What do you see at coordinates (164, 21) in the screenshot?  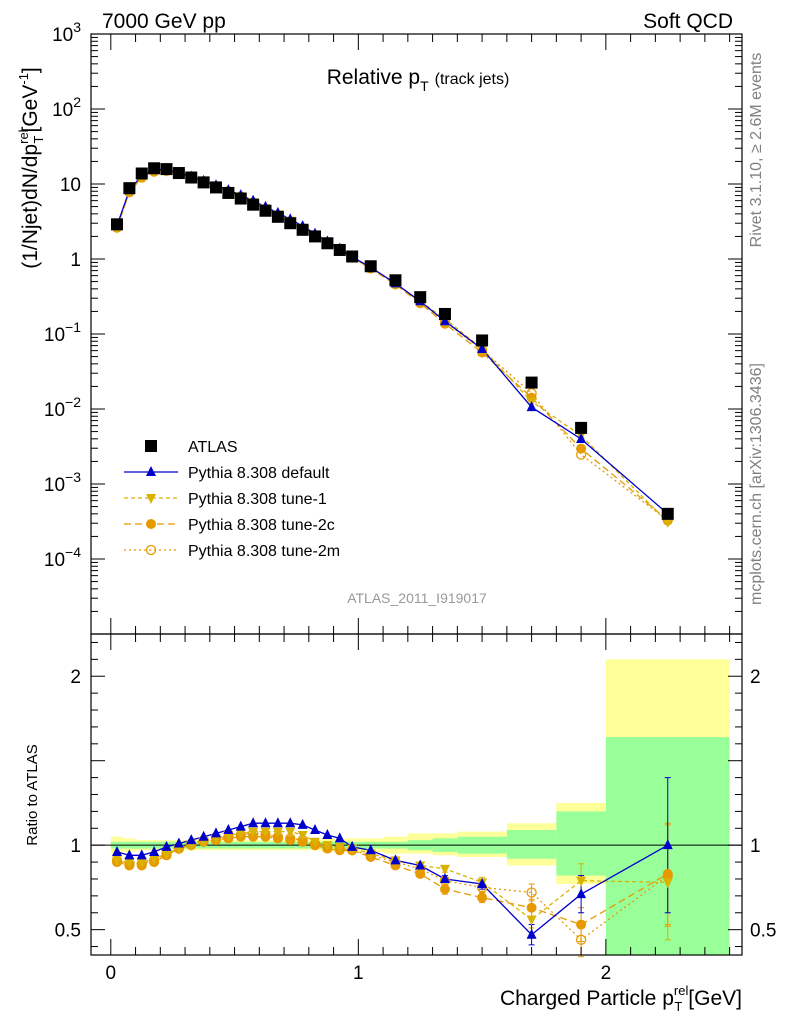 I see `header-left: 7000 GeV pp` at bounding box center [164, 21].